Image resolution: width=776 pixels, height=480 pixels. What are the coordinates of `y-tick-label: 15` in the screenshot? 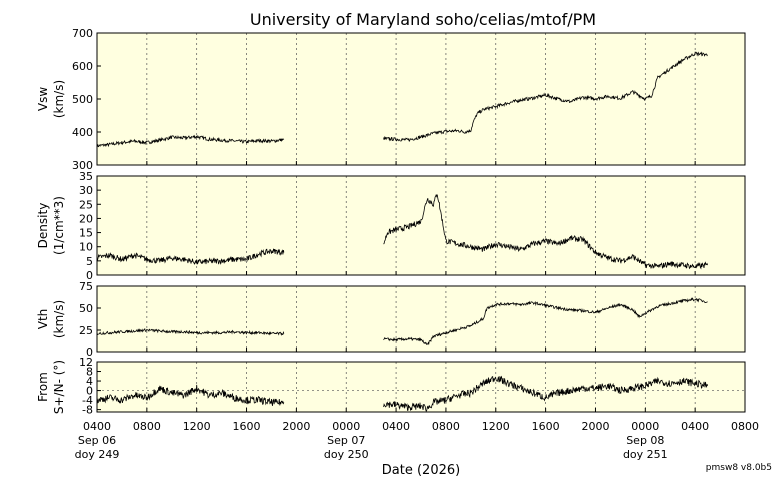 It's located at (86, 233).